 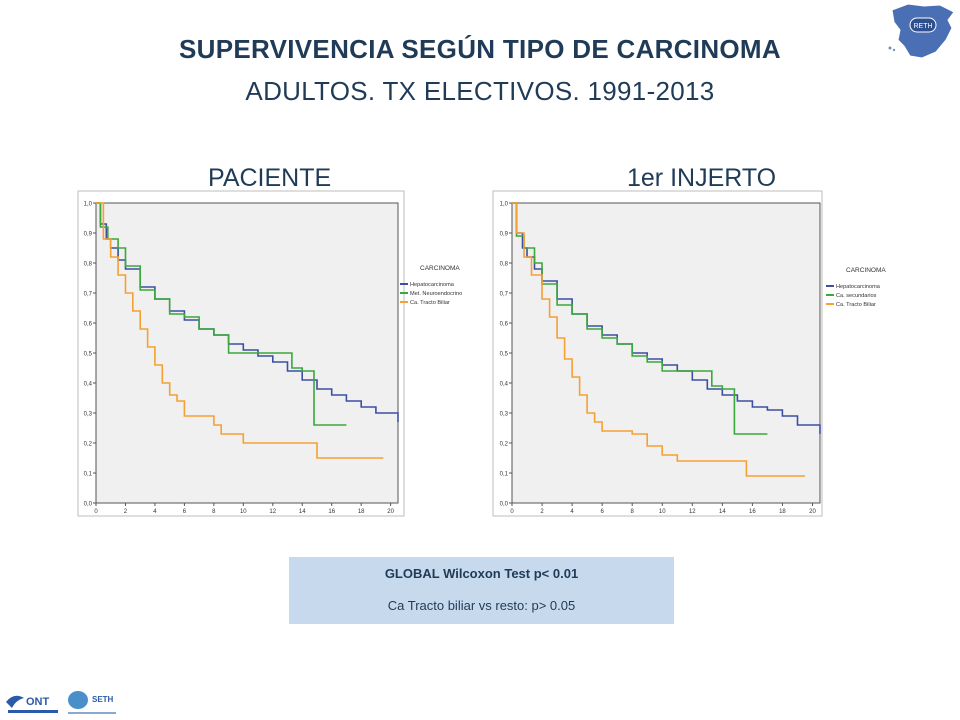 What do you see at coordinates (640, 318) in the screenshot?
I see `series-line-ca-secundarios` at bounding box center [640, 318].